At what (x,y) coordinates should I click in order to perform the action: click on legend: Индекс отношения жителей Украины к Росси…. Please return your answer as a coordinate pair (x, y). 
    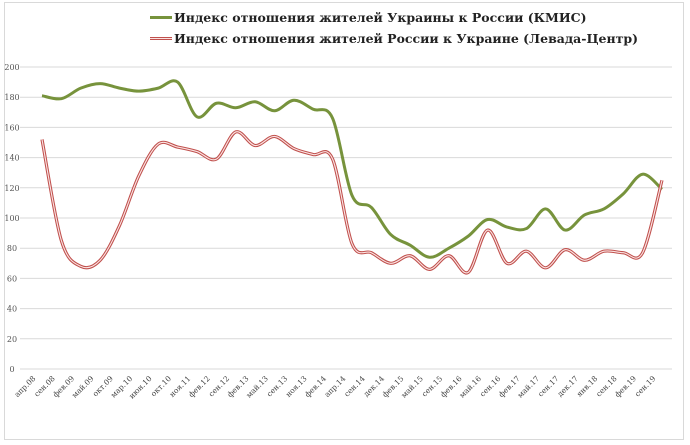
    Looking at the image, I should click on (394, 28).